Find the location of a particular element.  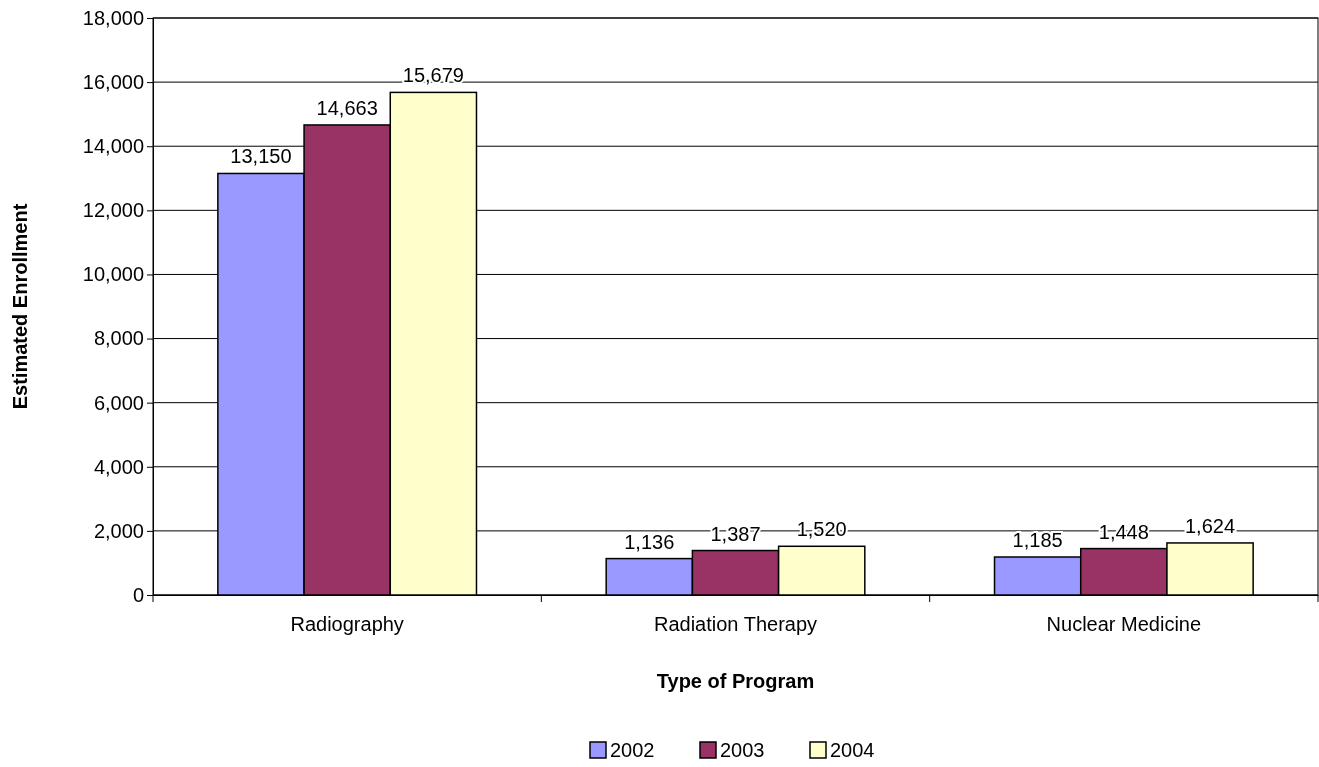

y-tick-label: 8,000 is located at coordinates (118, 338).